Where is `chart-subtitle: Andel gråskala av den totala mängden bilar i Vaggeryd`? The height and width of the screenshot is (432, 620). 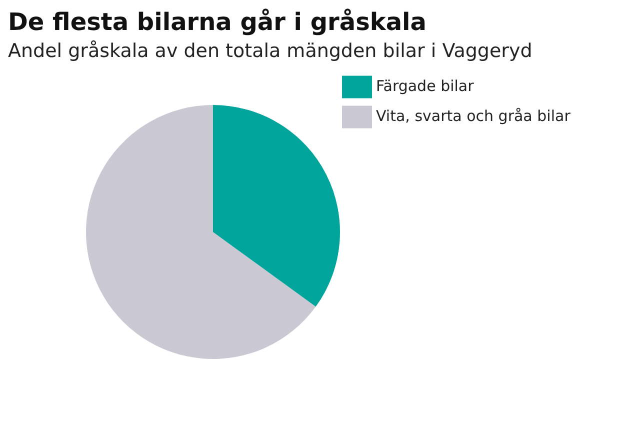 chart-subtitle: Andel gråskala av den totala mängden bilar i Vaggeryd is located at coordinates (271, 51).